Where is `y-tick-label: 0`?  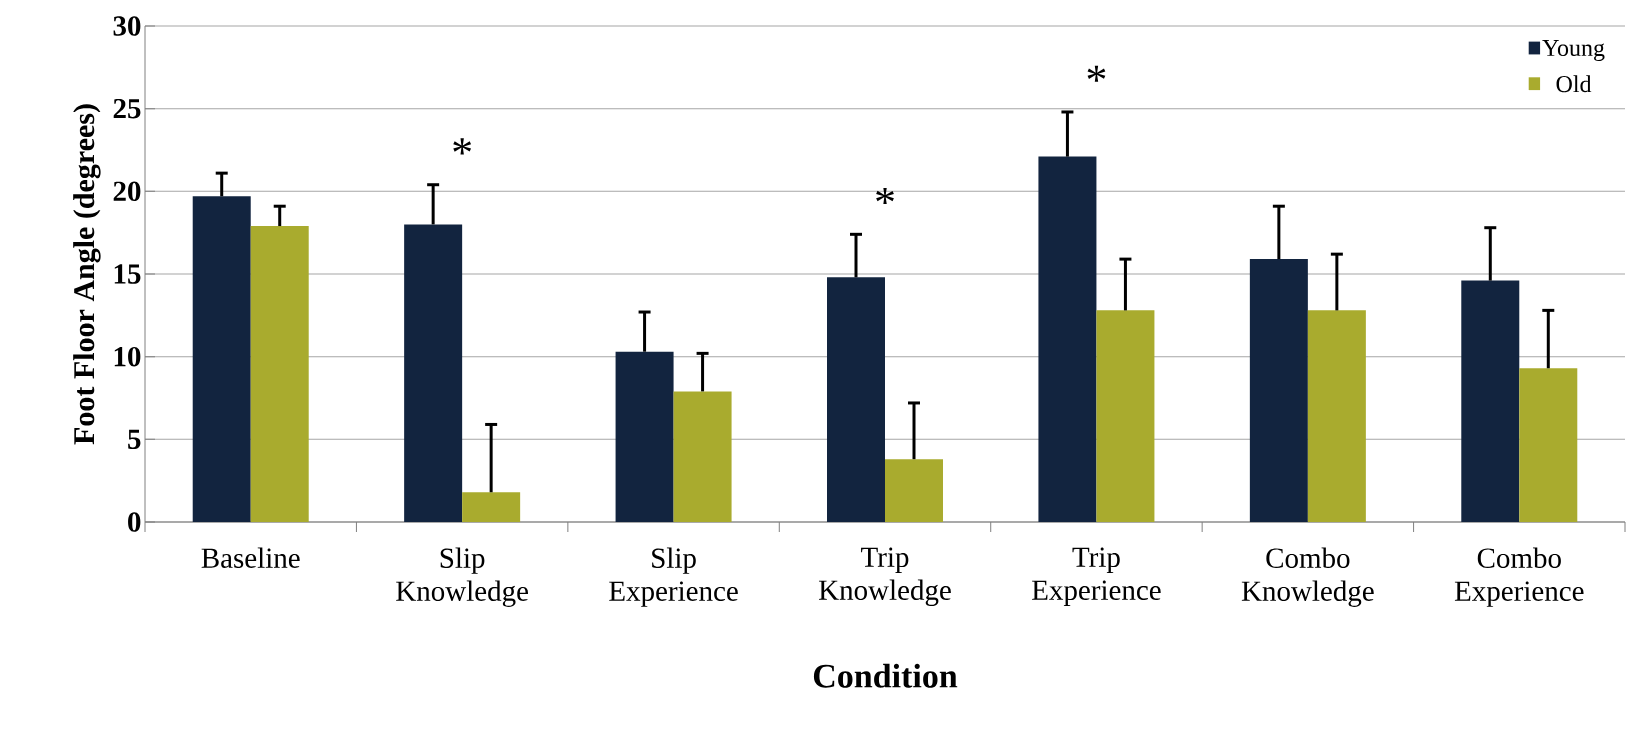
y-tick-label: 0 is located at coordinates (134, 522).